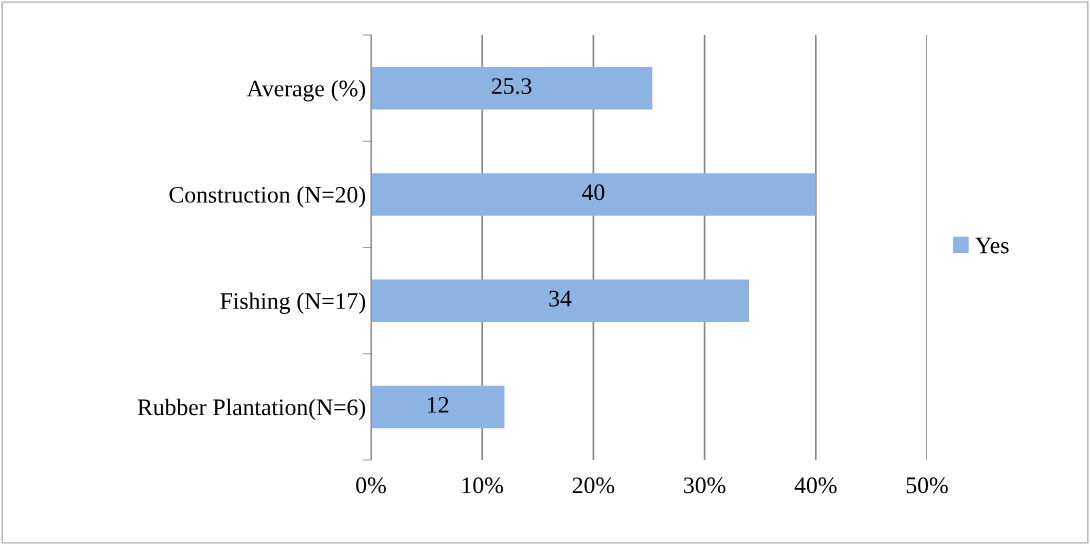 Image resolution: width=1090 pixels, height=545 pixels. What do you see at coordinates (927, 485) in the screenshot?
I see `x-tick-label: 50%` at bounding box center [927, 485].